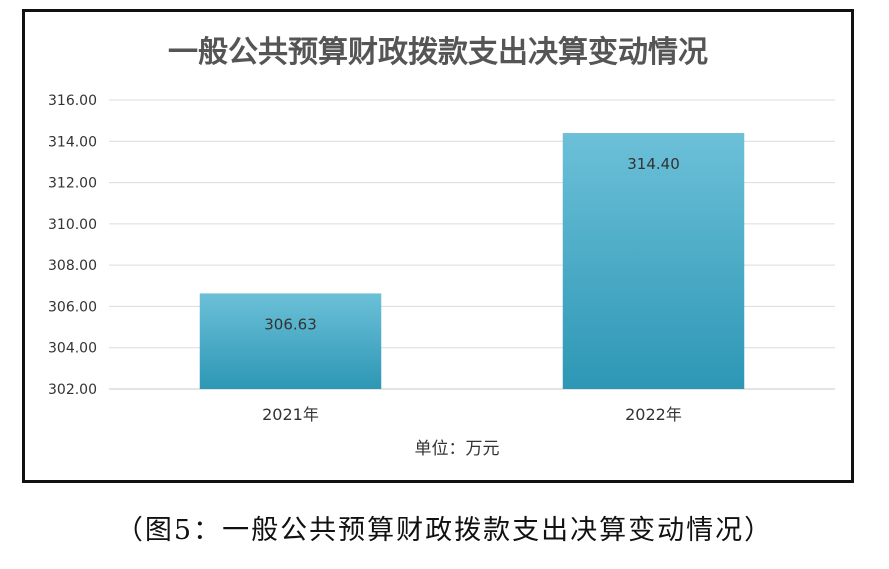 The width and height of the screenshot is (889, 569). Describe the element at coordinates (72, 101) in the screenshot. I see `y-tick-label: 316.00` at that location.